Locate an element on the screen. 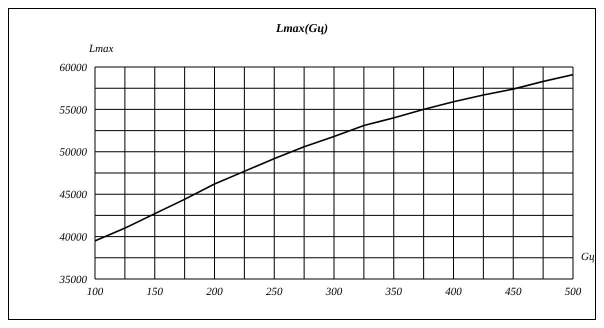  y-tick-label: 35000 is located at coordinates (73, 280).